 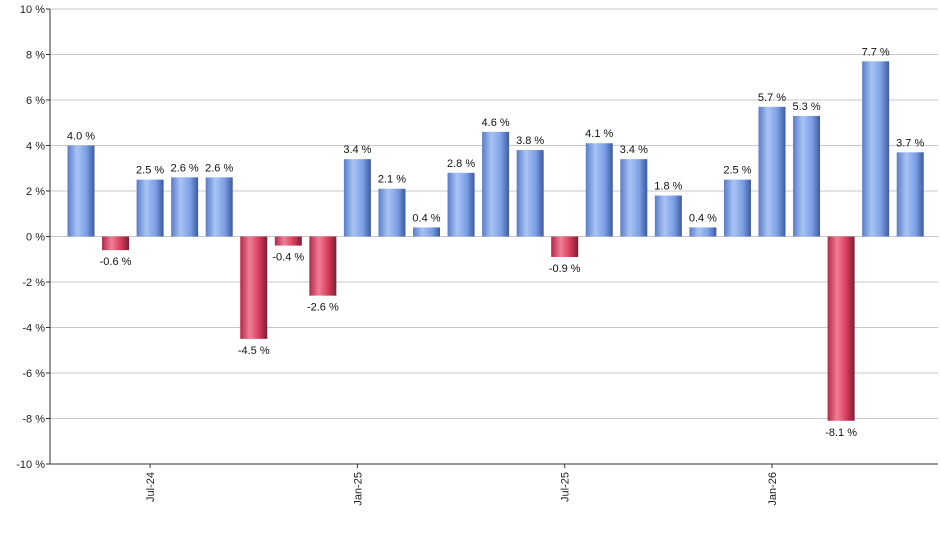 I want to click on y-tick-labels: 10 % 8 % 6 % 4 % 2 % 0 % -2 % -4 % -6 % -8 % -10 %, so click(x=30, y=237).